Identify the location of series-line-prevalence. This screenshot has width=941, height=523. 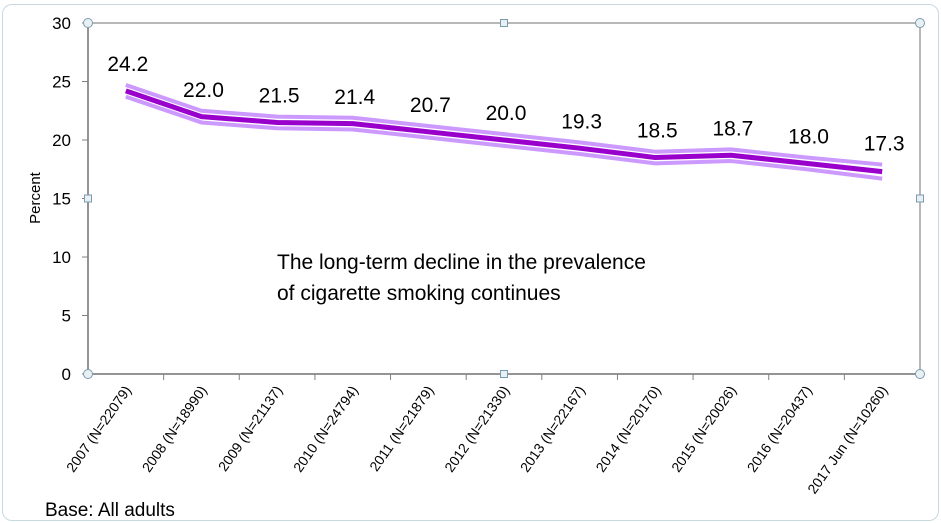
(504, 131).